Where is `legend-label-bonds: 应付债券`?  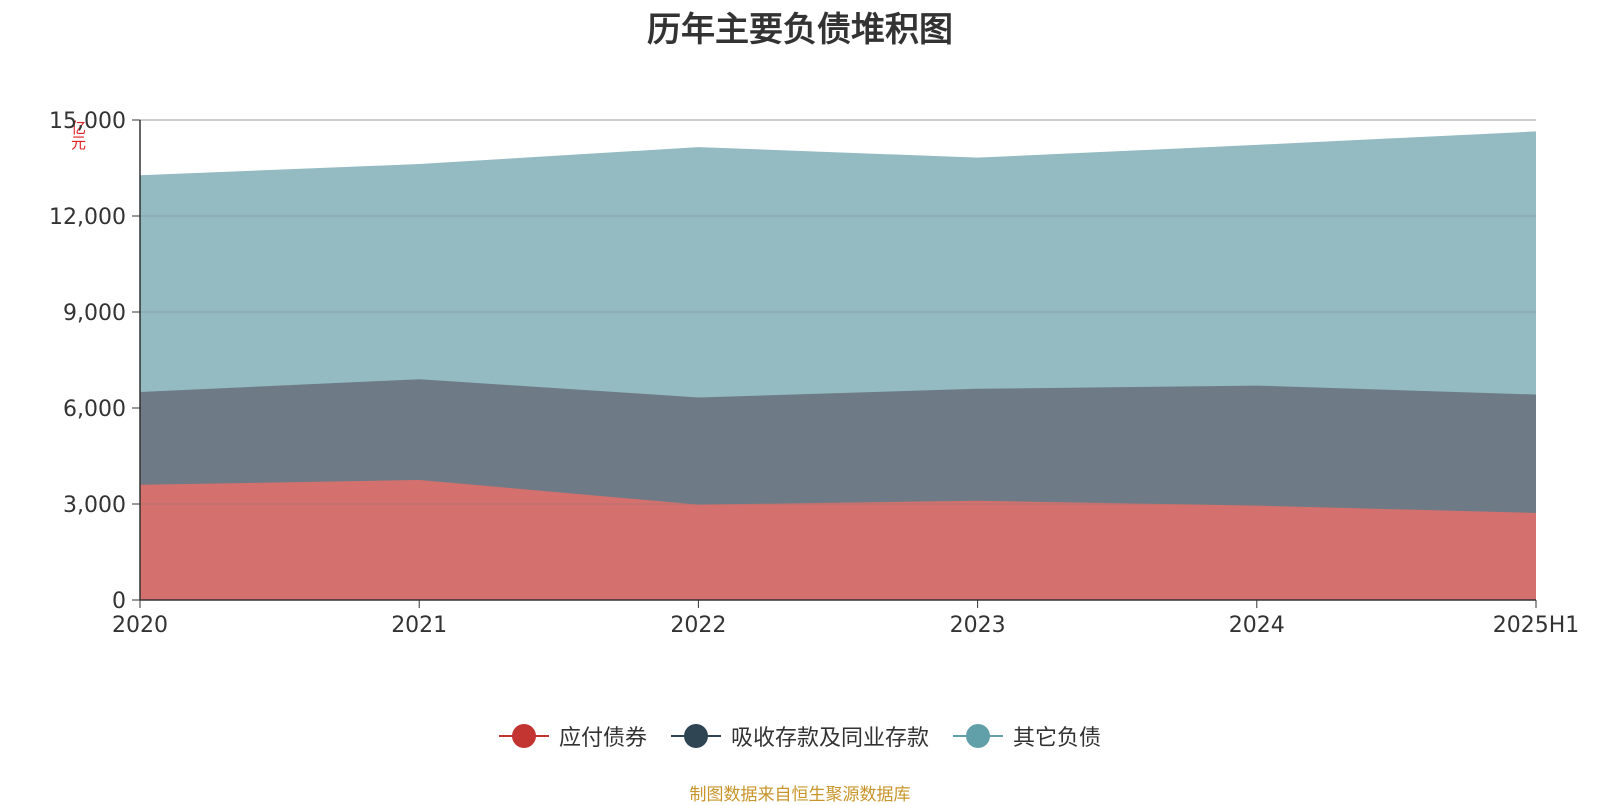 legend-label-bonds: 应付债券 is located at coordinates (602, 738).